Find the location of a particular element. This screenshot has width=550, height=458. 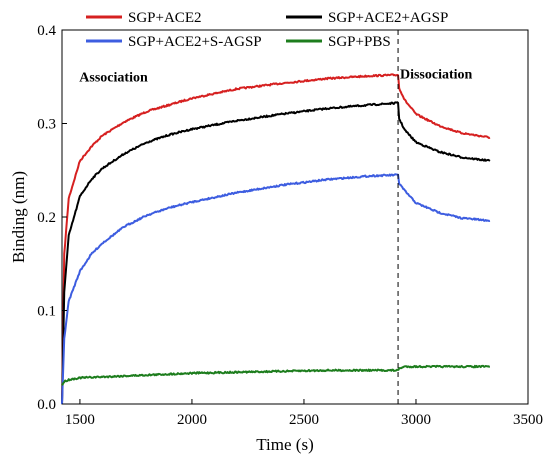

association-label: Association is located at coordinates (113, 77).